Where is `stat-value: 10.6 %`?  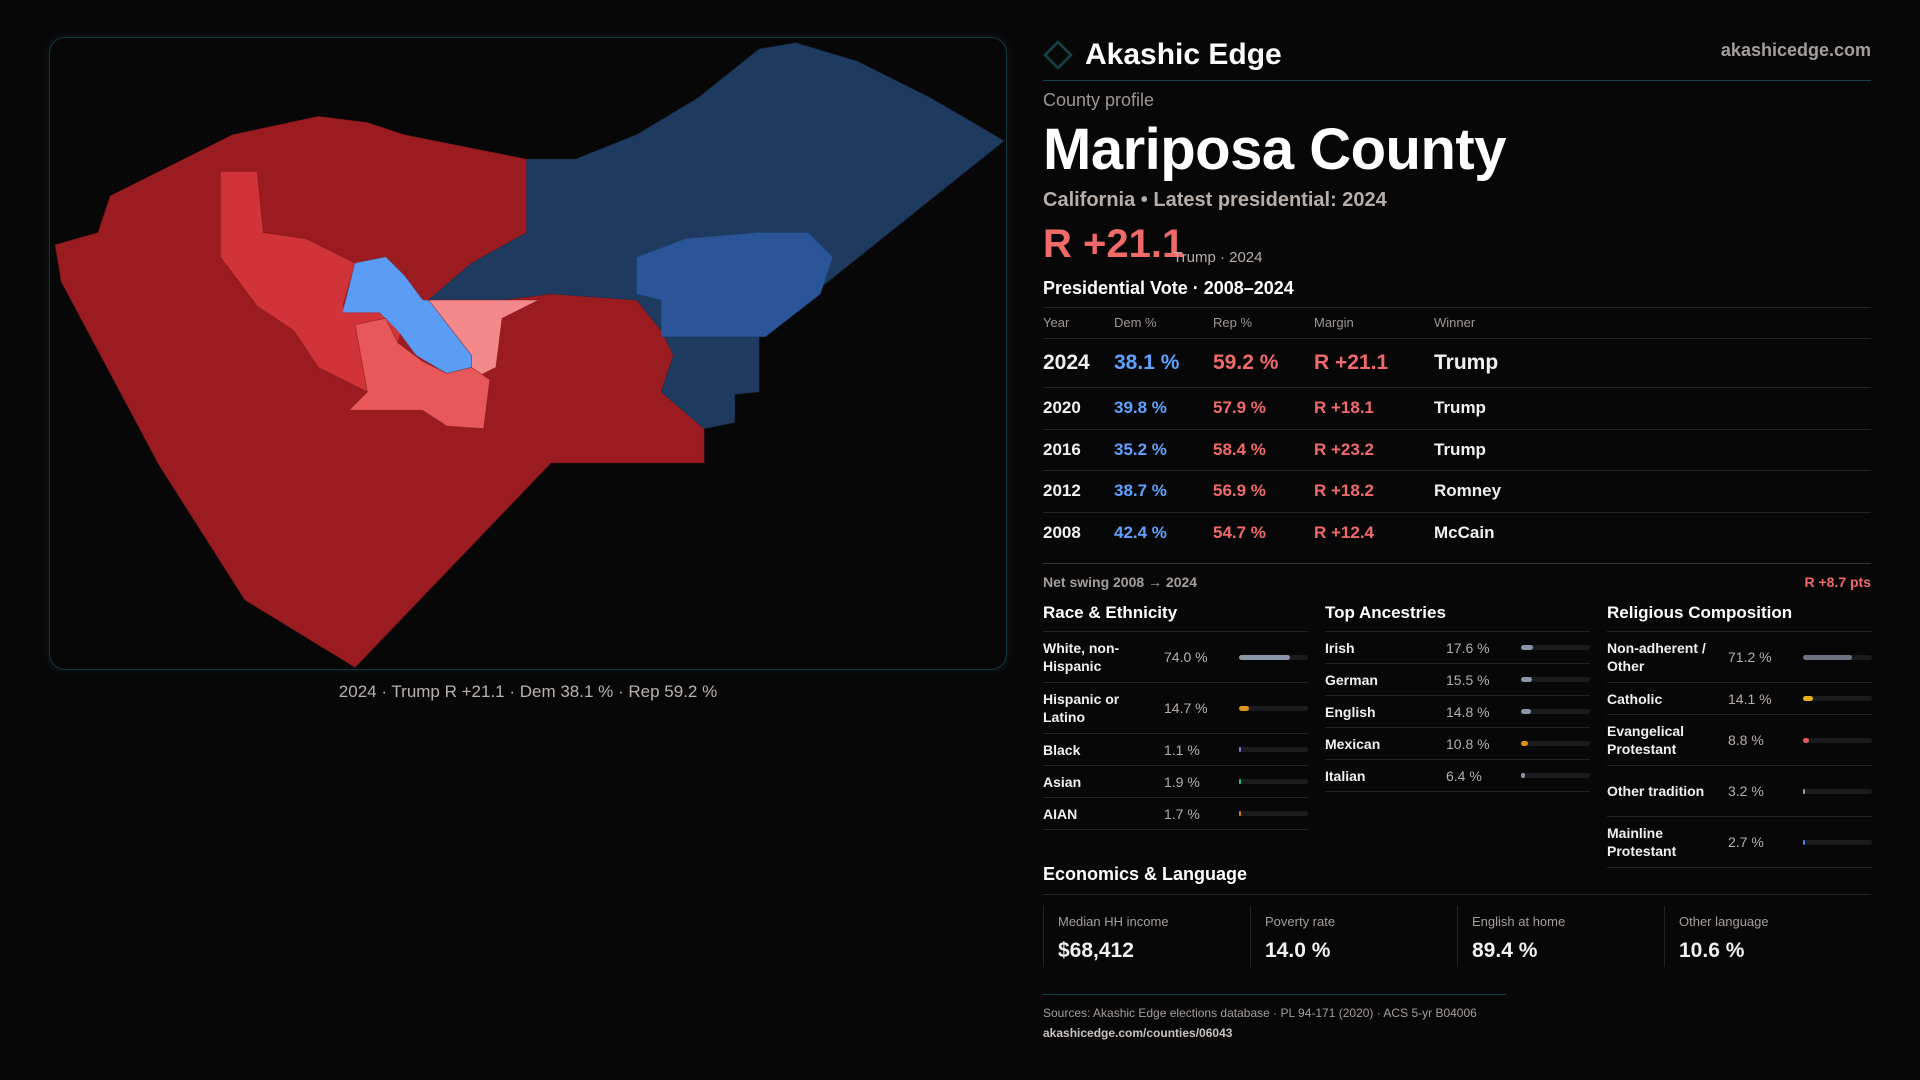 stat-value: 10.6 % is located at coordinates (1712, 950).